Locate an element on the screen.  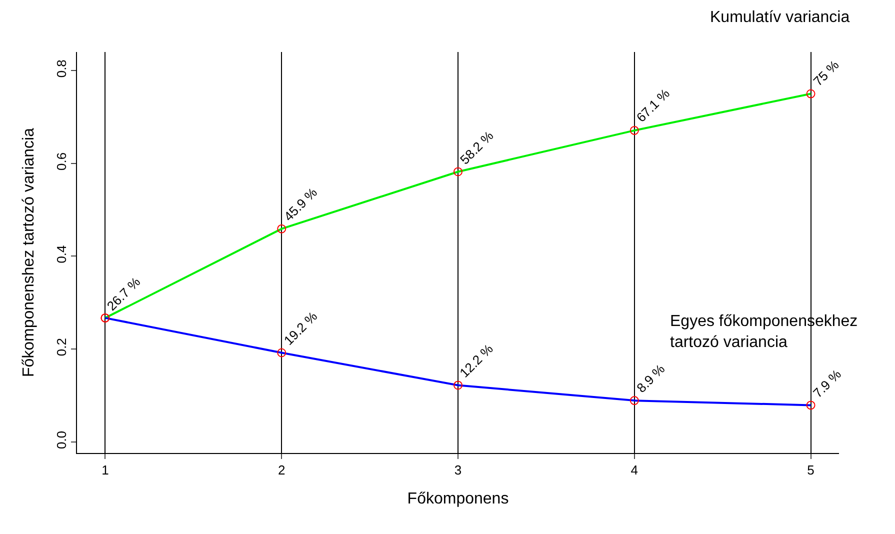
x-tick-label: 1 is located at coordinates (105, 470).